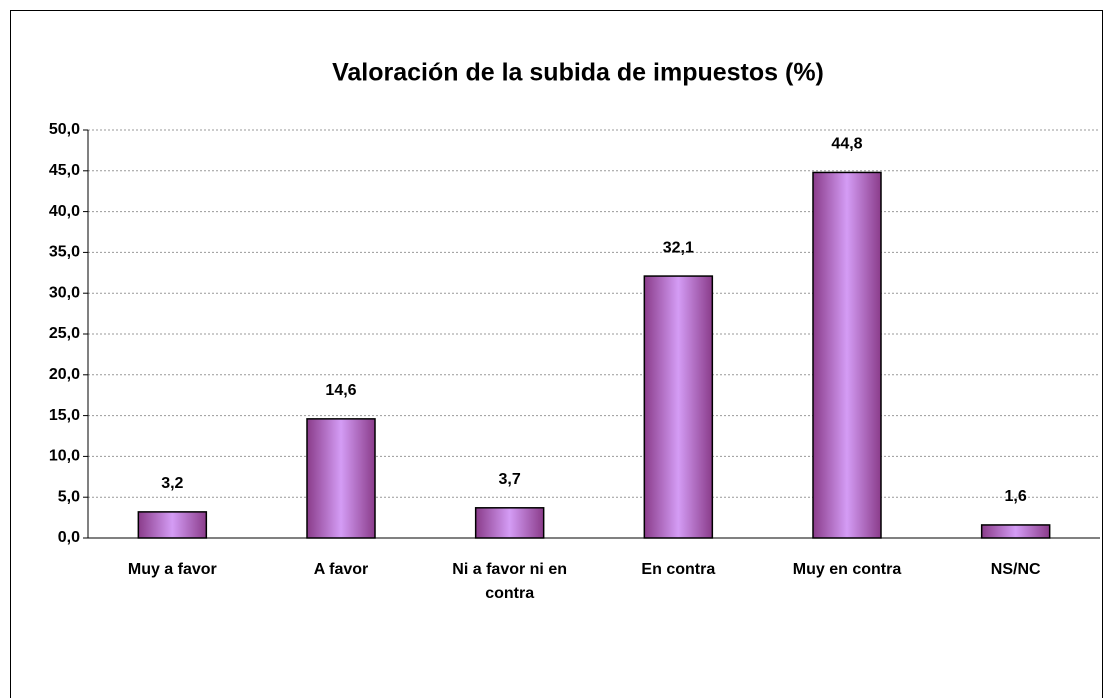 The image size is (1113, 698). What do you see at coordinates (847, 569) in the screenshot?
I see `x-tick-label: Muy en contra` at bounding box center [847, 569].